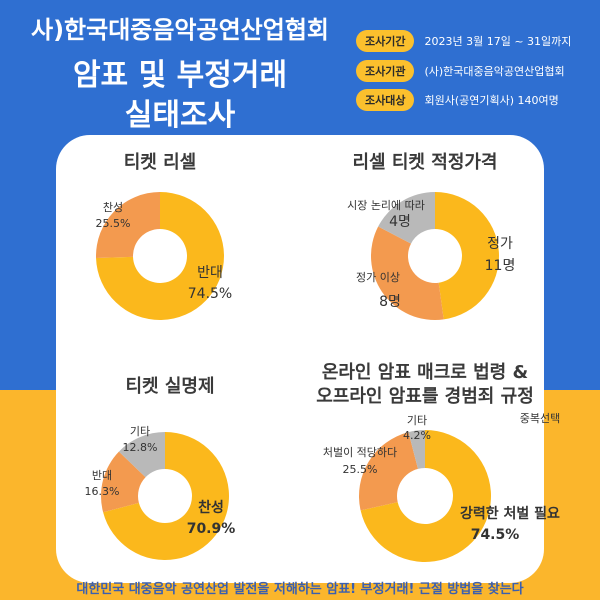 The width and height of the screenshot is (600, 600). What do you see at coordinates (417, 435) in the screenshot?
I see `slice-value: 4.2%` at bounding box center [417, 435].